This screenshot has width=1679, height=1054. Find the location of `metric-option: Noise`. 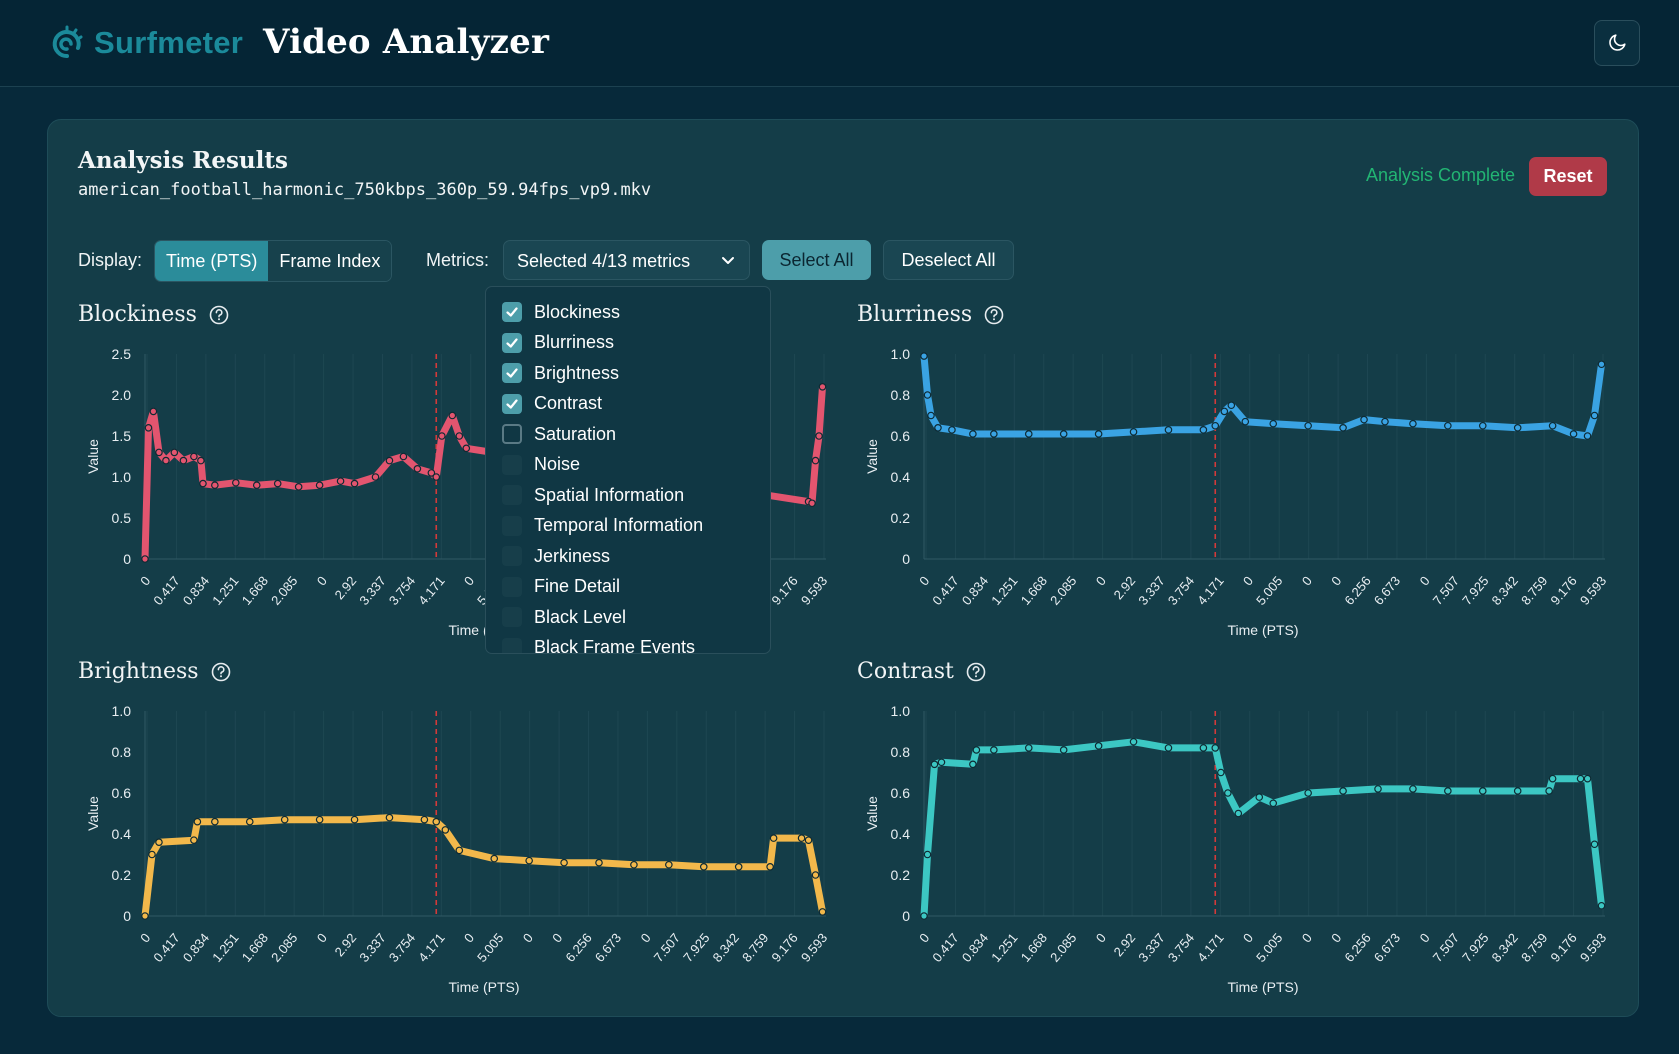

metric-option: Noise is located at coordinates (541, 465).